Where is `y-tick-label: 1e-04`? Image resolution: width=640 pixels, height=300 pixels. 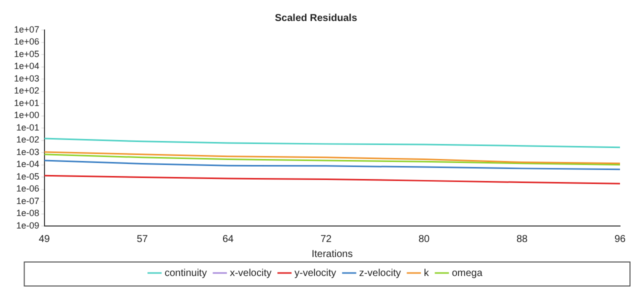 y-tick-label: 1e-04 is located at coordinates (28, 164).